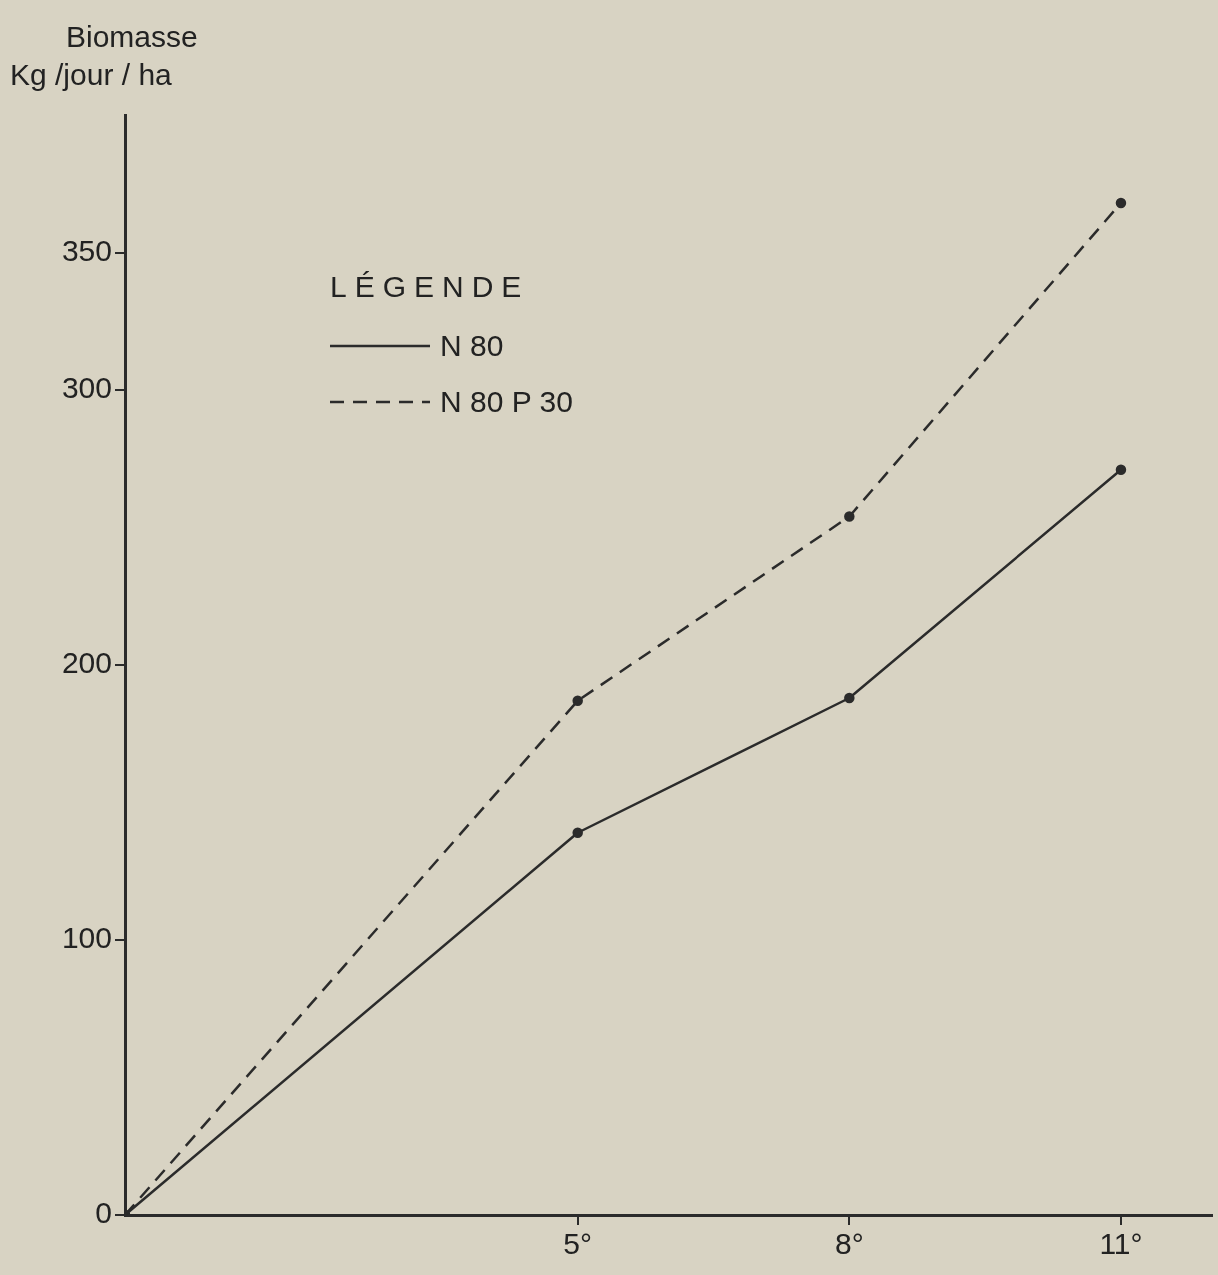  I want to click on y-tick-label: 100, so click(86, 938).